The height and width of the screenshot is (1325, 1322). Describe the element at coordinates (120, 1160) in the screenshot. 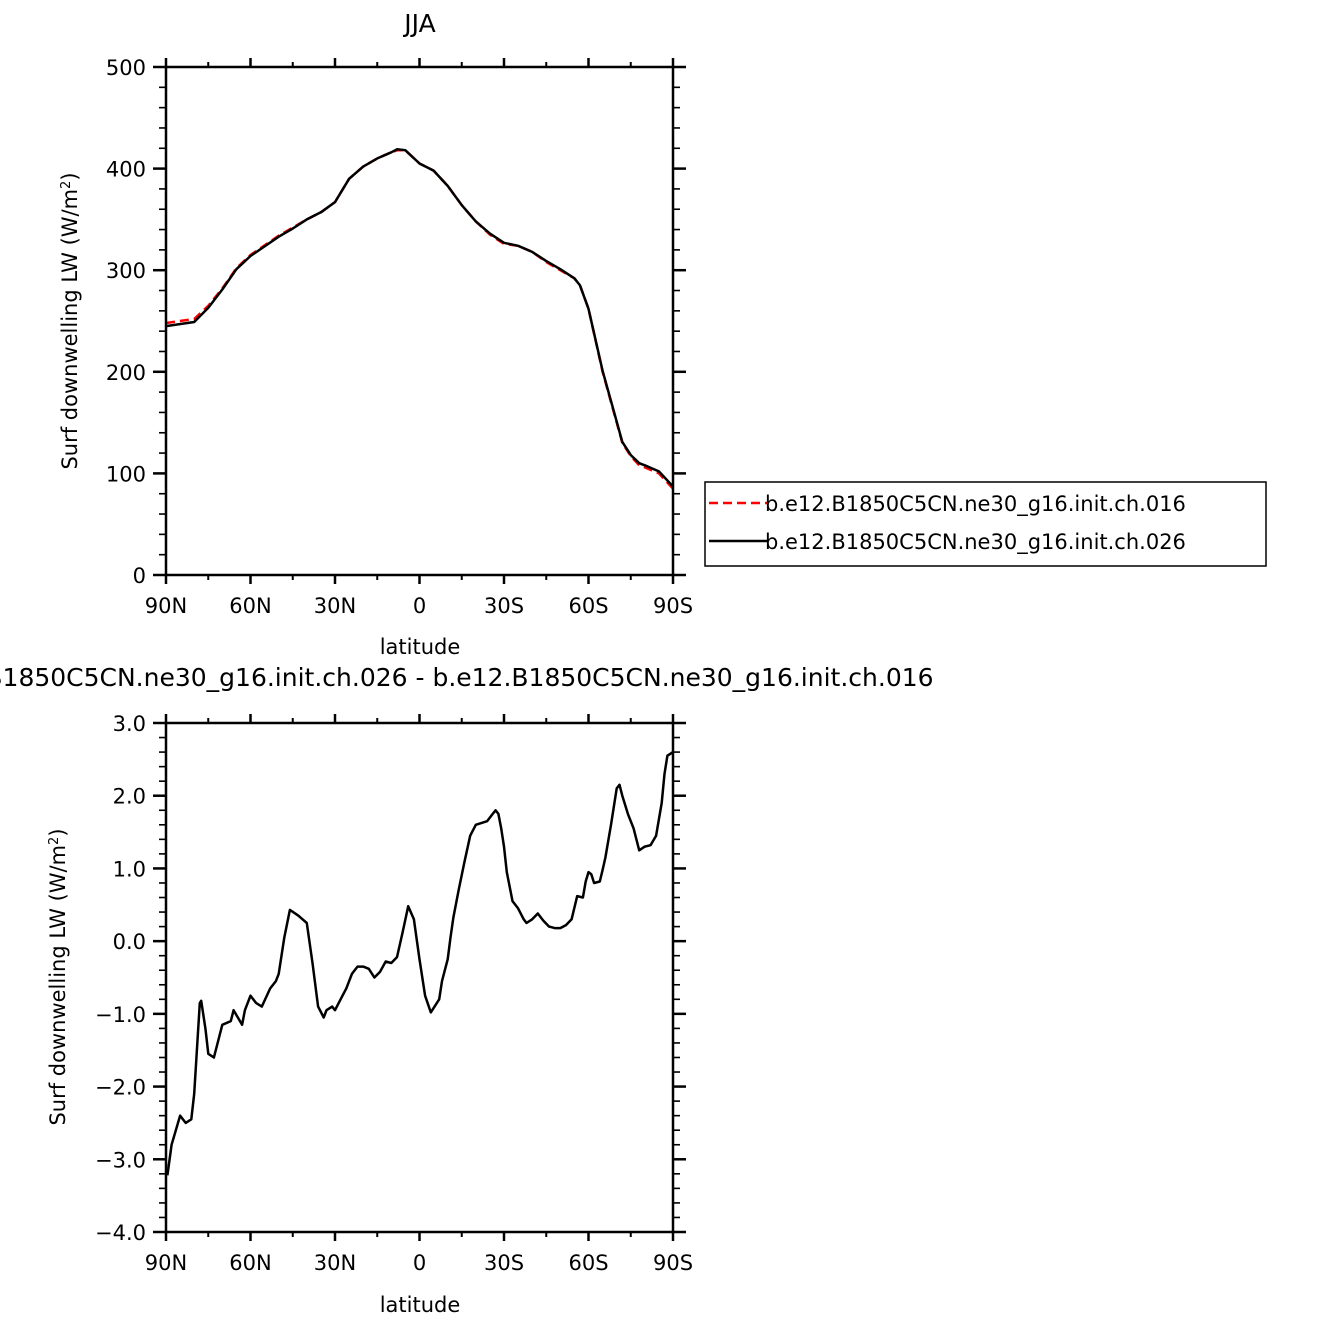

I see `bottom-panel-y-tick-label: −3.0` at that location.